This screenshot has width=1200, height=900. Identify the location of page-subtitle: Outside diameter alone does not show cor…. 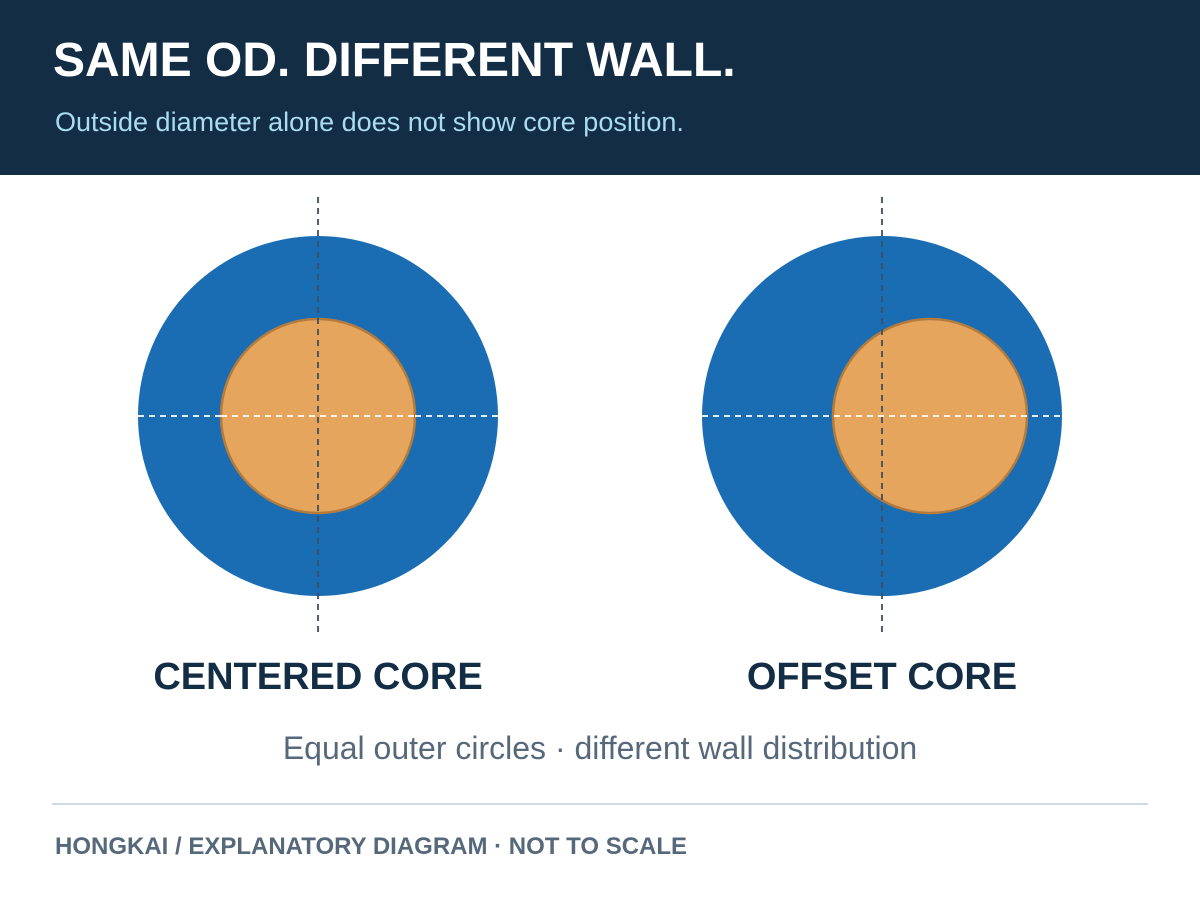
(369, 122).